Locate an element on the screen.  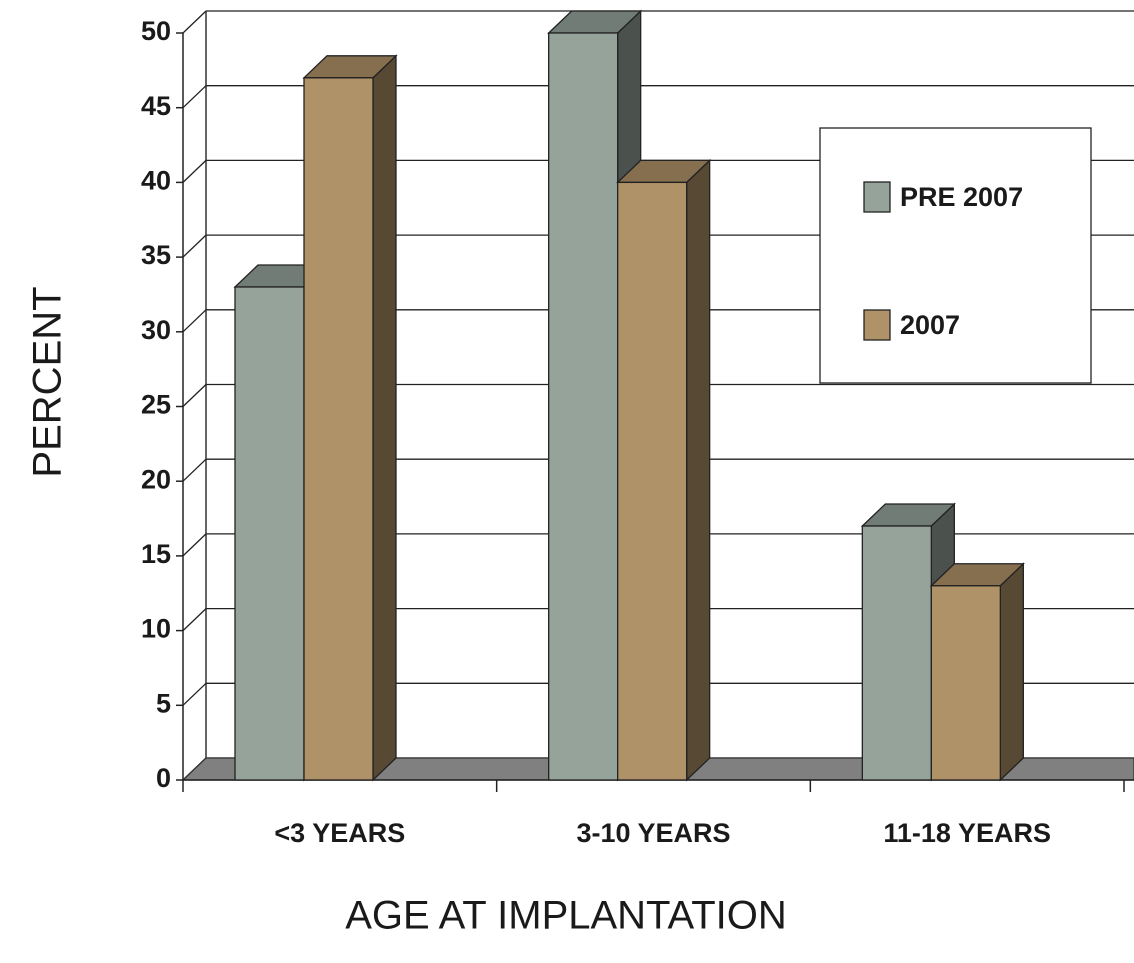
y-tick-label: 15 is located at coordinates (156, 554).